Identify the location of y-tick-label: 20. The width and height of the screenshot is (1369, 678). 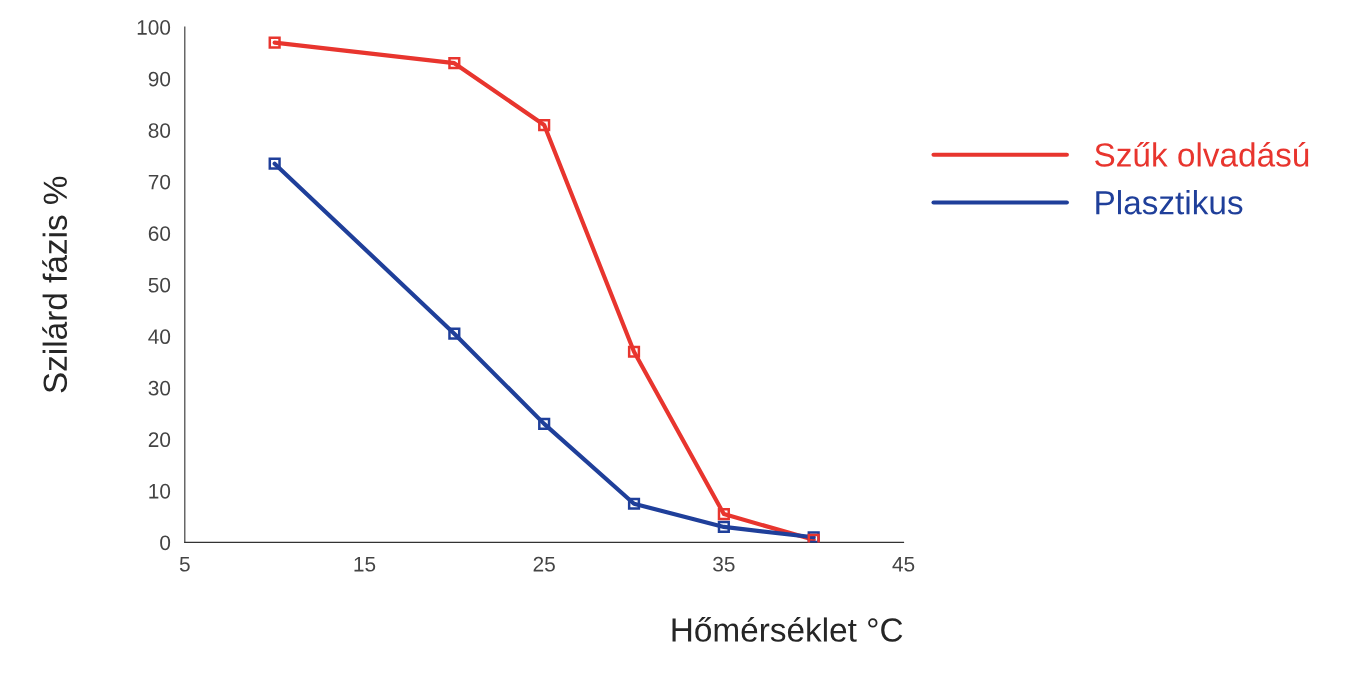
(159, 440).